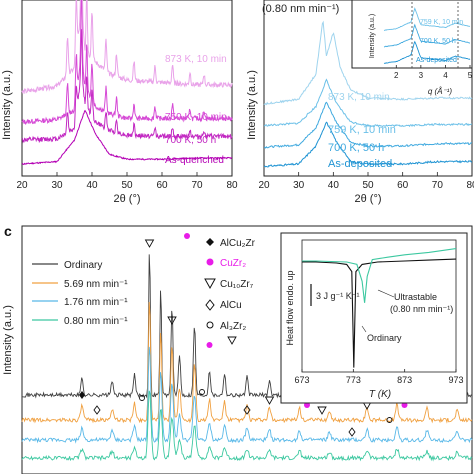 This screenshot has width=474, height=474. I want to click on phase-symbol-cuzr2, so click(210, 262).